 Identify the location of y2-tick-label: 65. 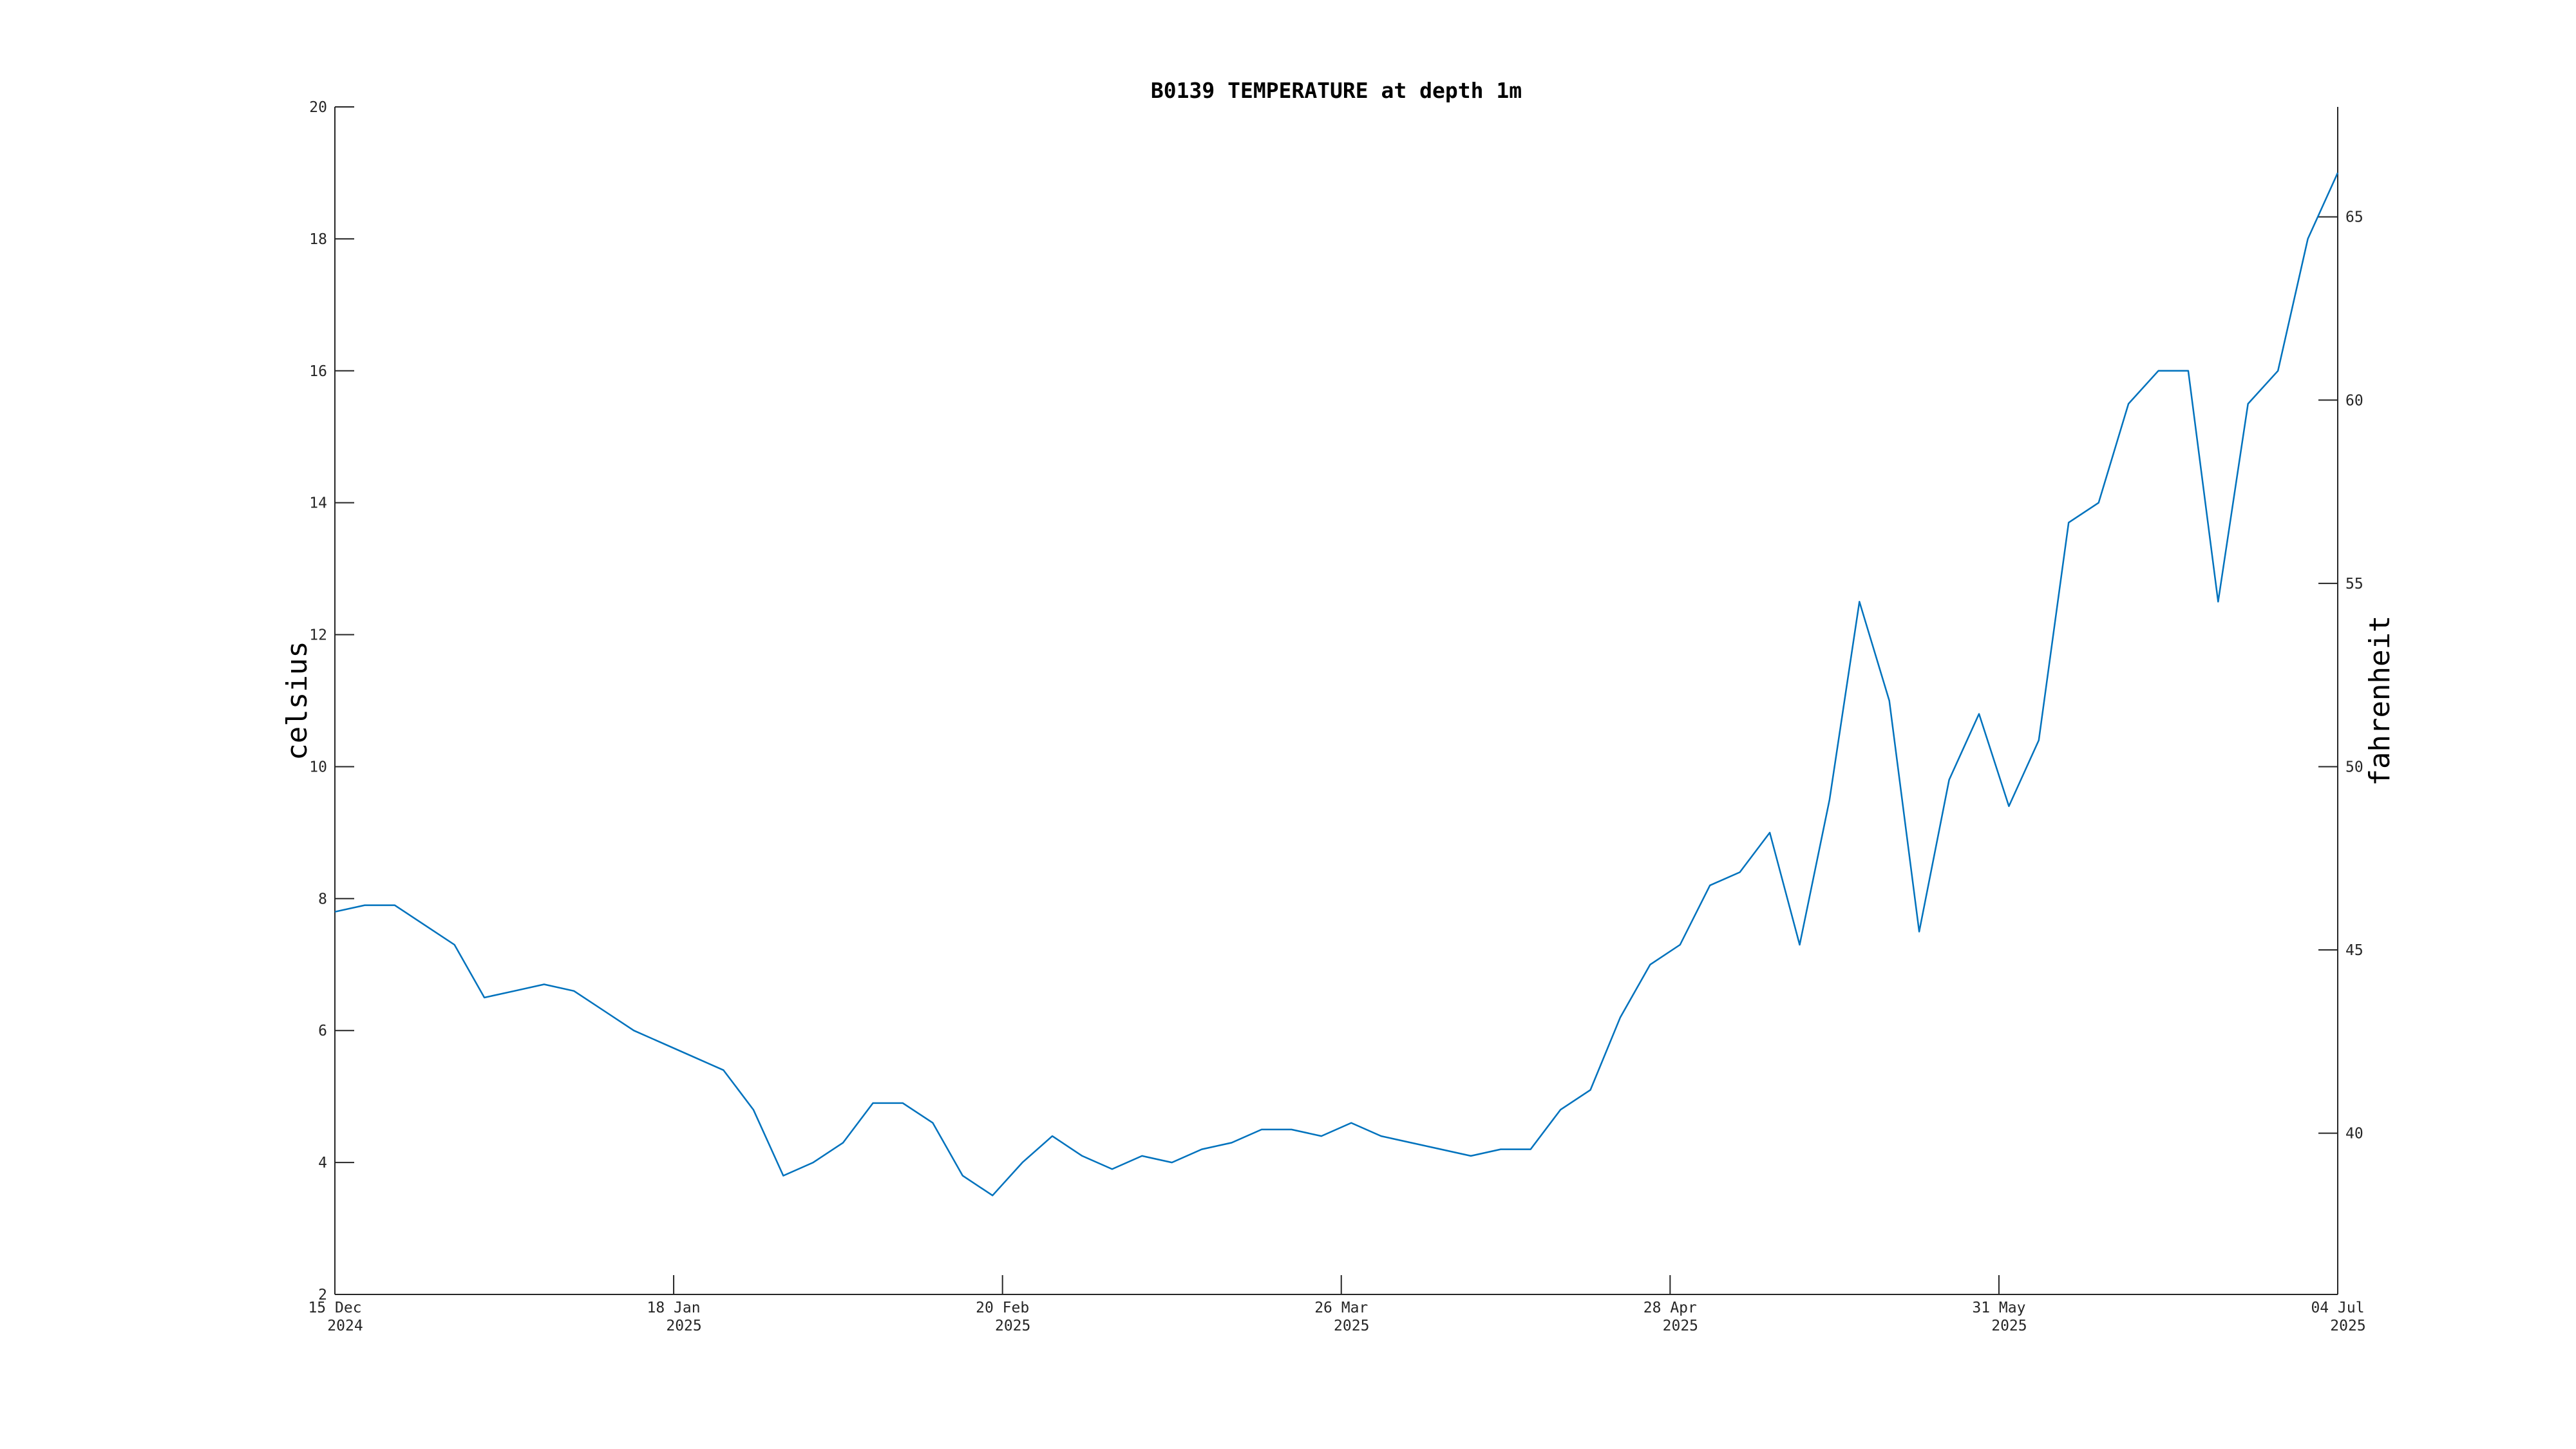
(2354, 217).